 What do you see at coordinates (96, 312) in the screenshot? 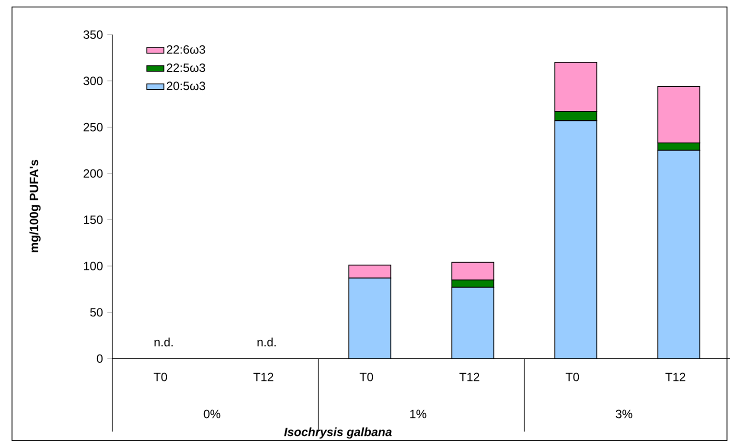
I see `y-tick-label: 50` at bounding box center [96, 312].